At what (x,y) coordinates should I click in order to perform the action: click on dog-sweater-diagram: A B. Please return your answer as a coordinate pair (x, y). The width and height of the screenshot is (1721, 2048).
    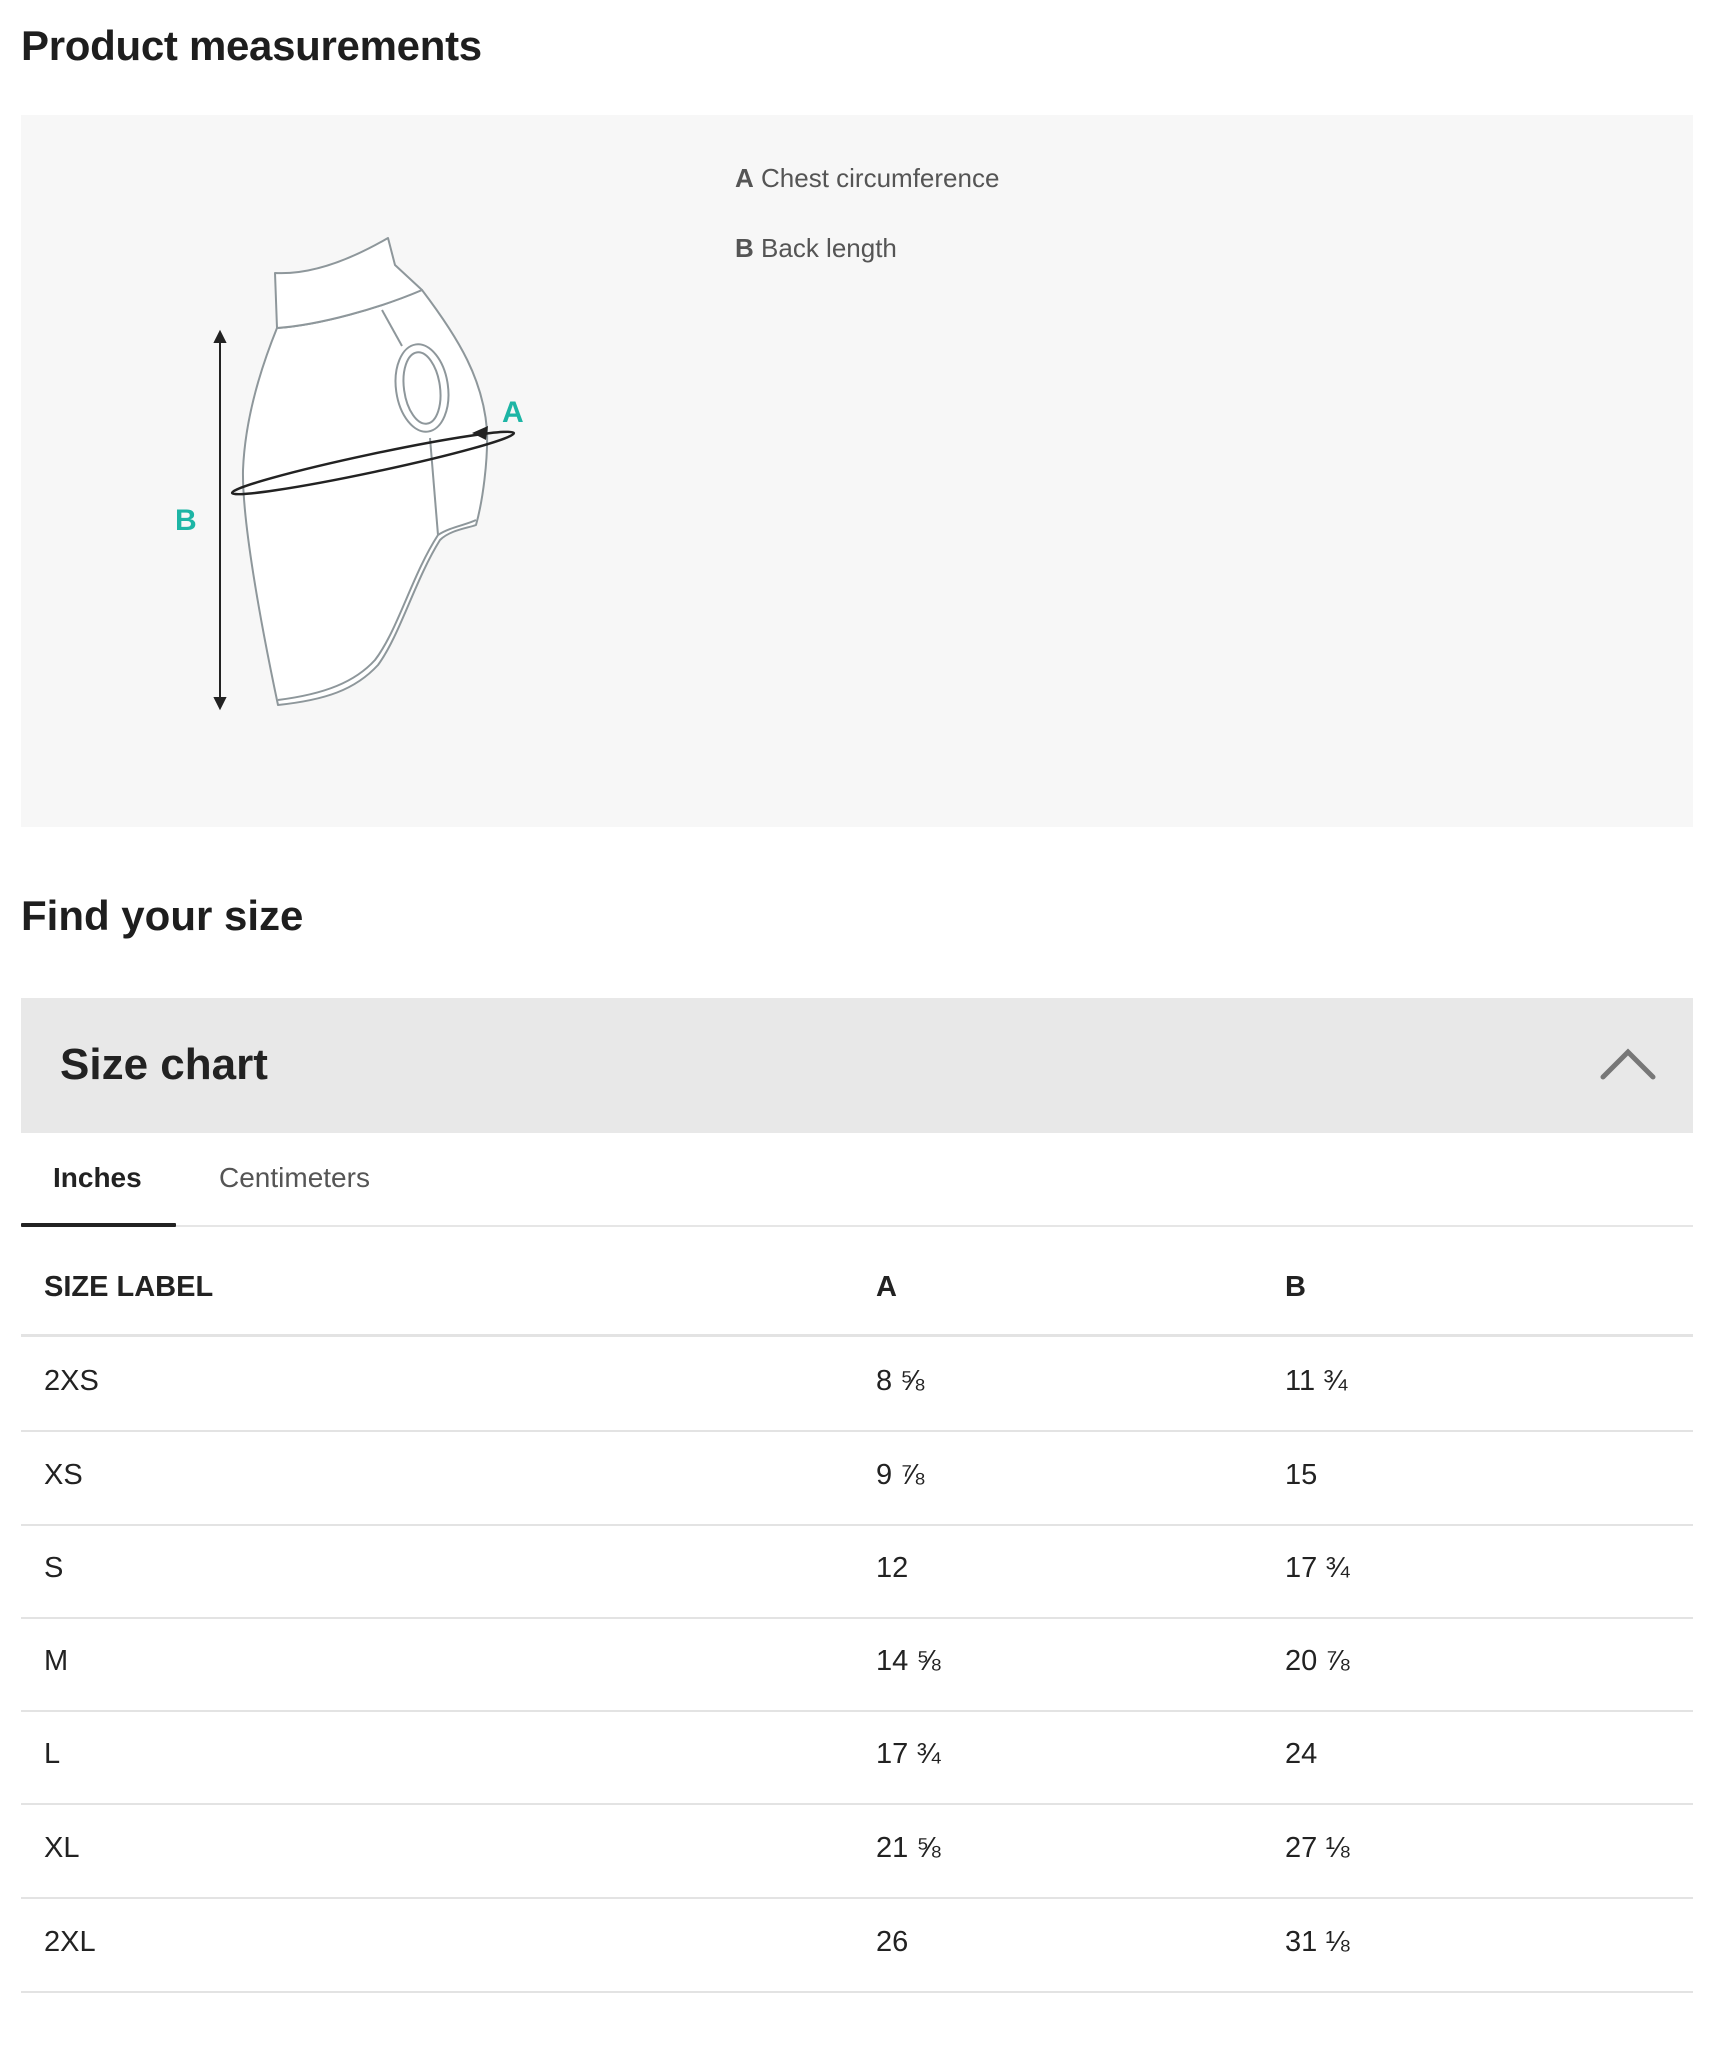
    Looking at the image, I should click on (349, 474).